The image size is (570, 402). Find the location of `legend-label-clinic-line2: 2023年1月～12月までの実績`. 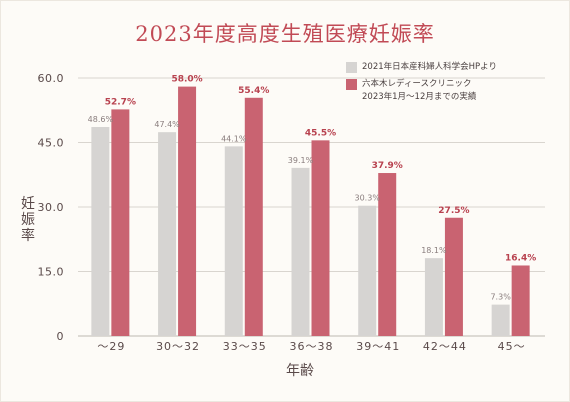

legend-label-clinic-line2: 2023年1月～12月までの実績 is located at coordinates (419, 97).